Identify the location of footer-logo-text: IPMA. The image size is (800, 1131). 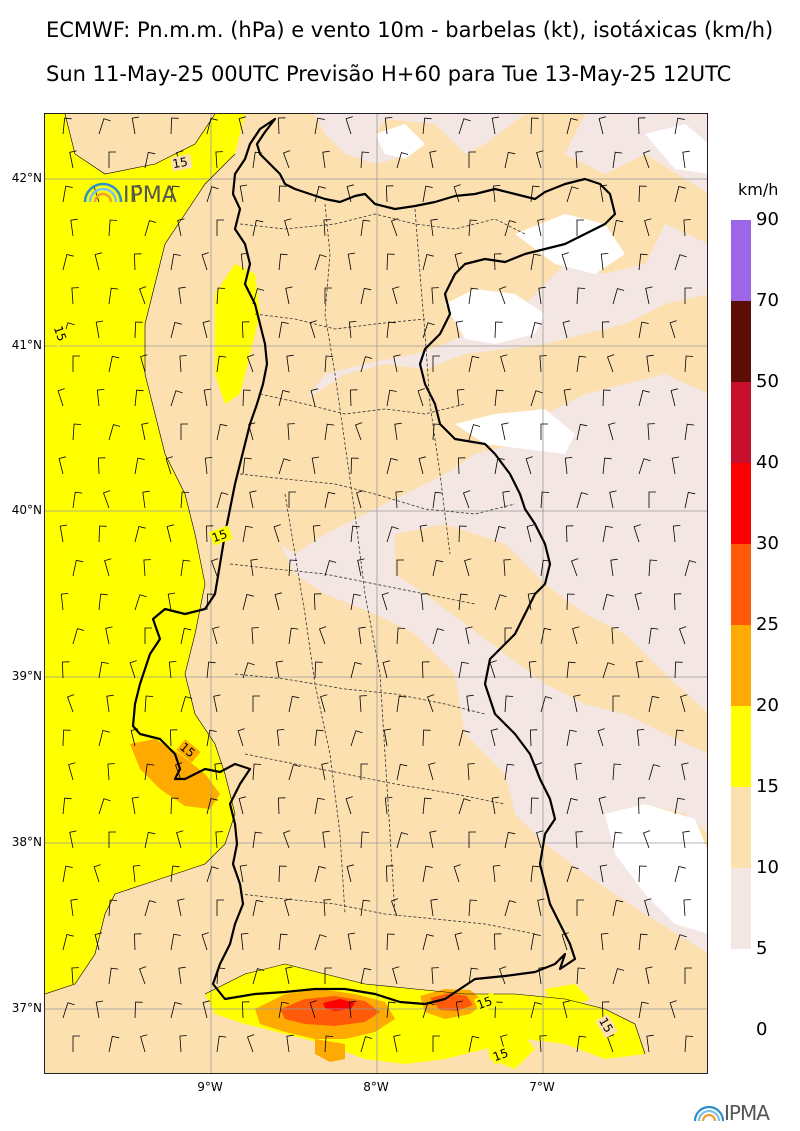
(747, 1113).